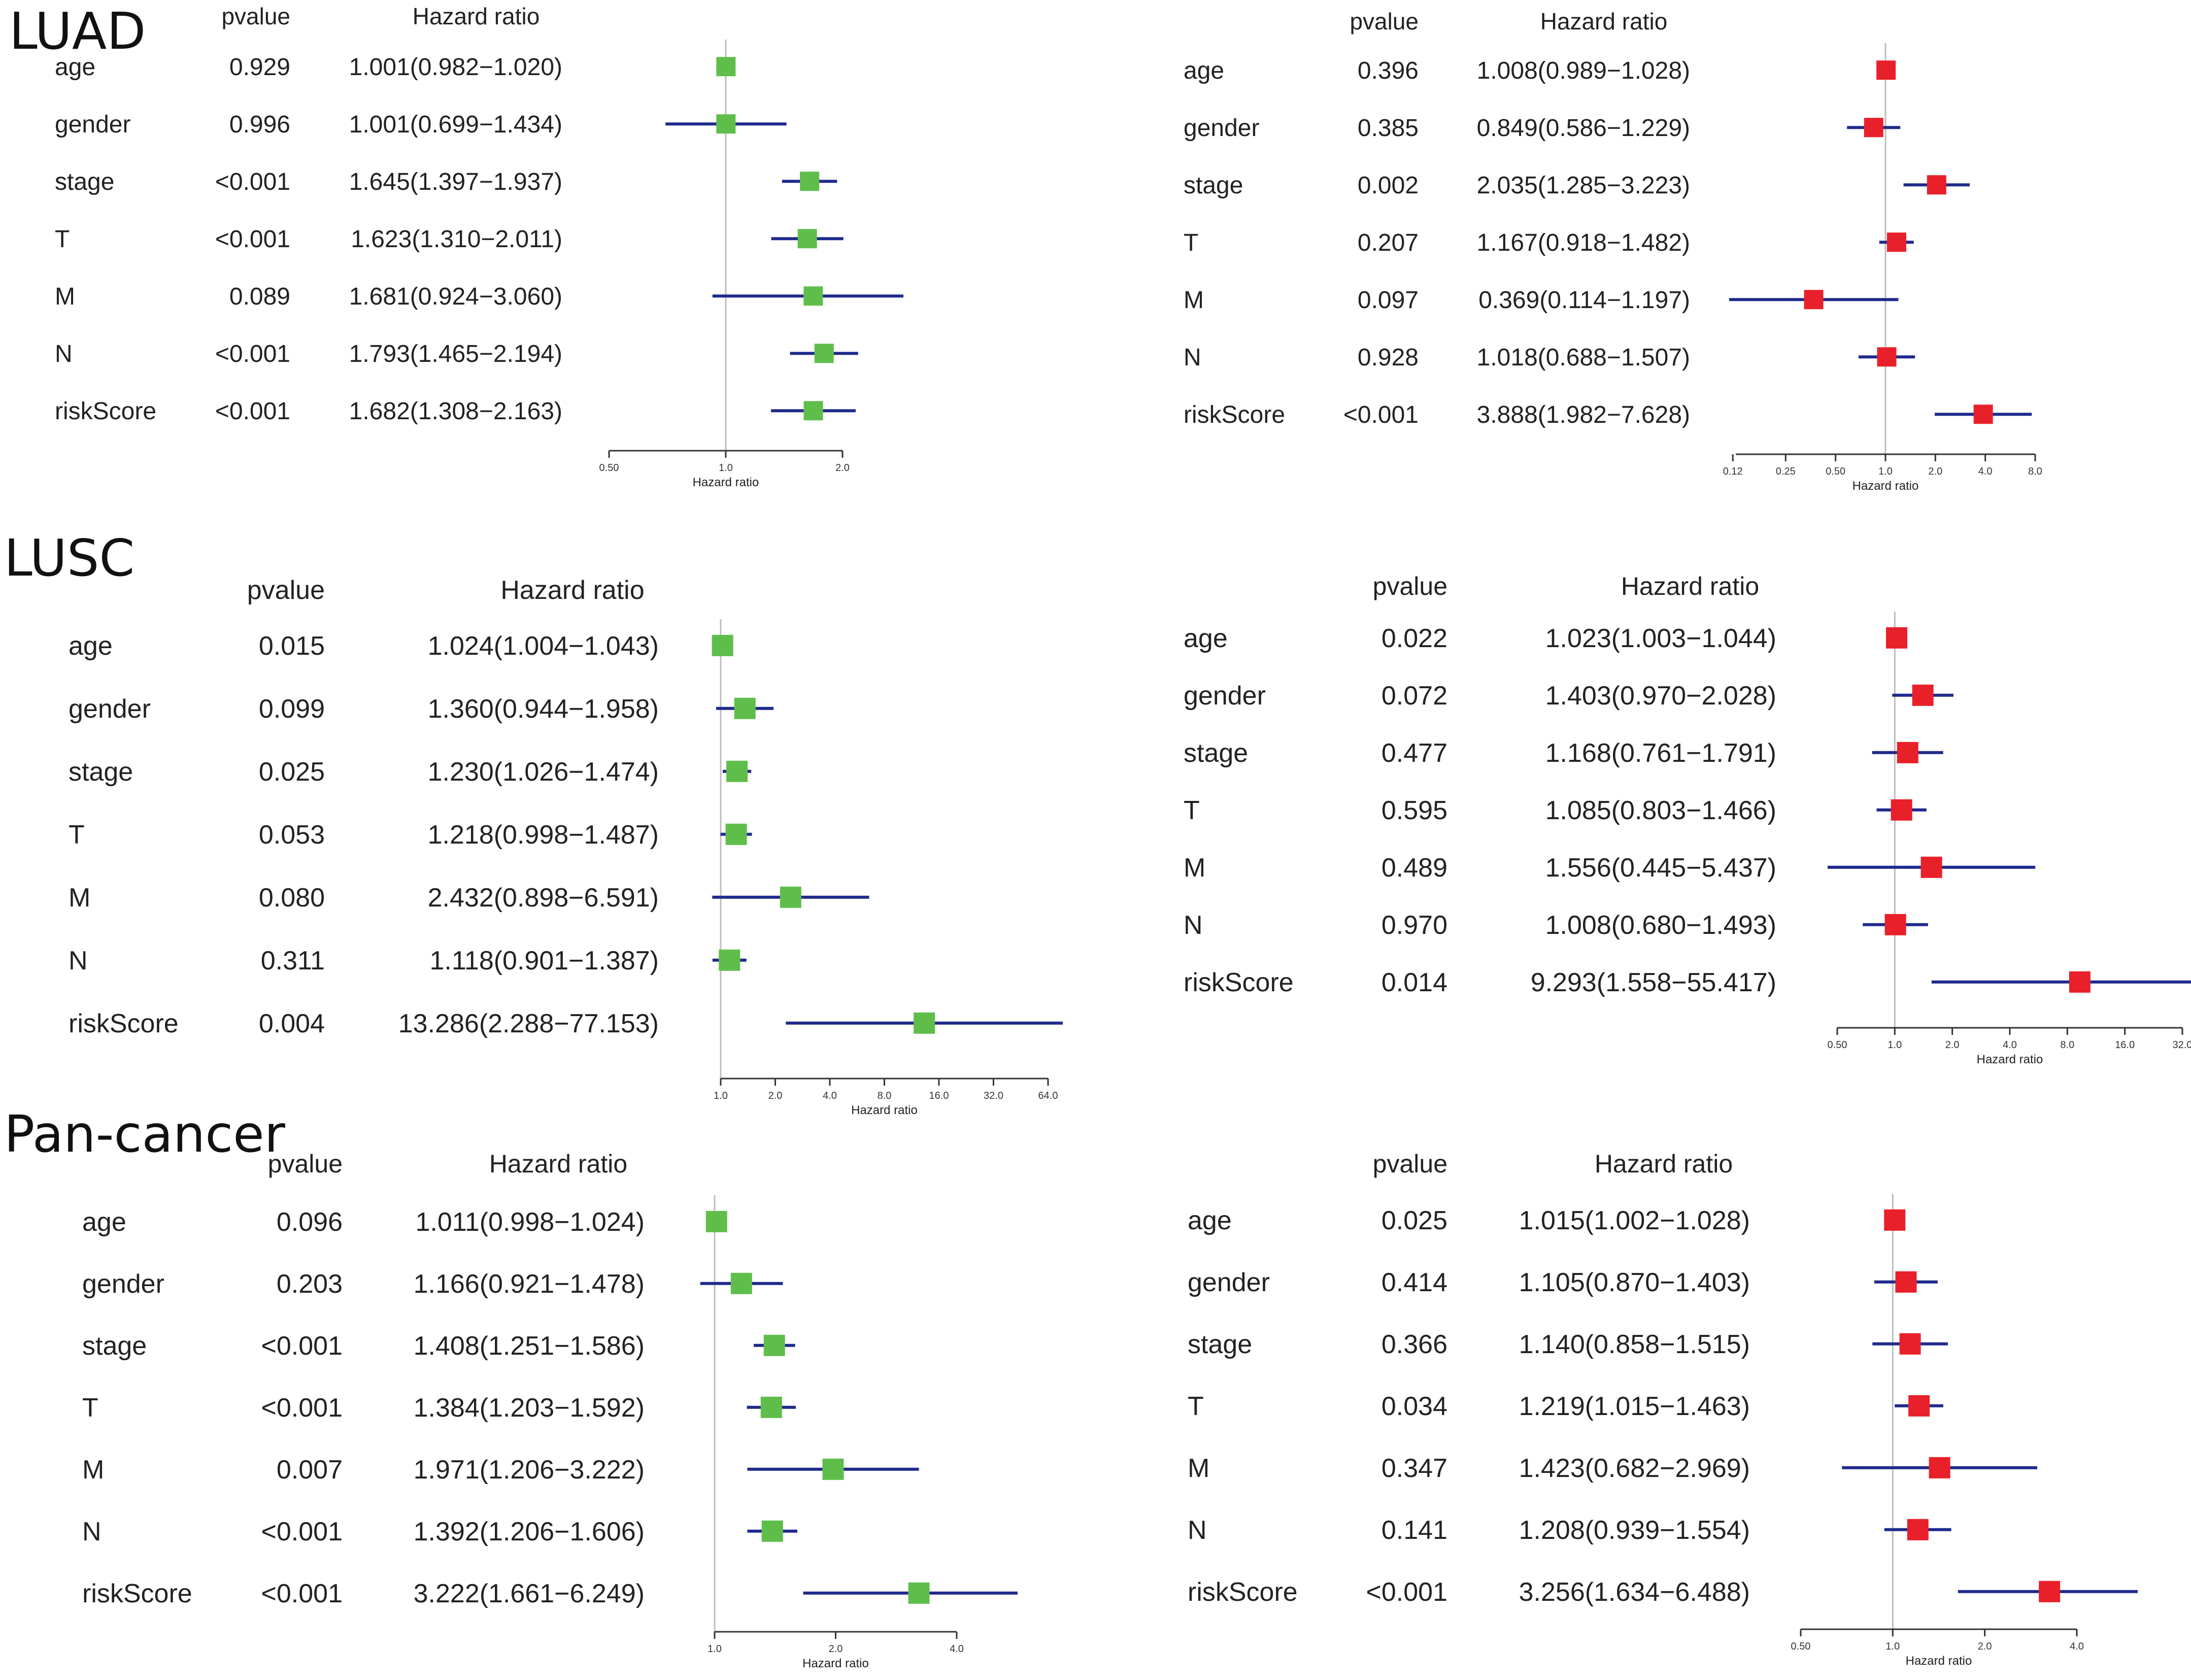 The image size is (2191, 1680). What do you see at coordinates (1388, 243) in the screenshot?
I see `row-pvalue: 0.207` at bounding box center [1388, 243].